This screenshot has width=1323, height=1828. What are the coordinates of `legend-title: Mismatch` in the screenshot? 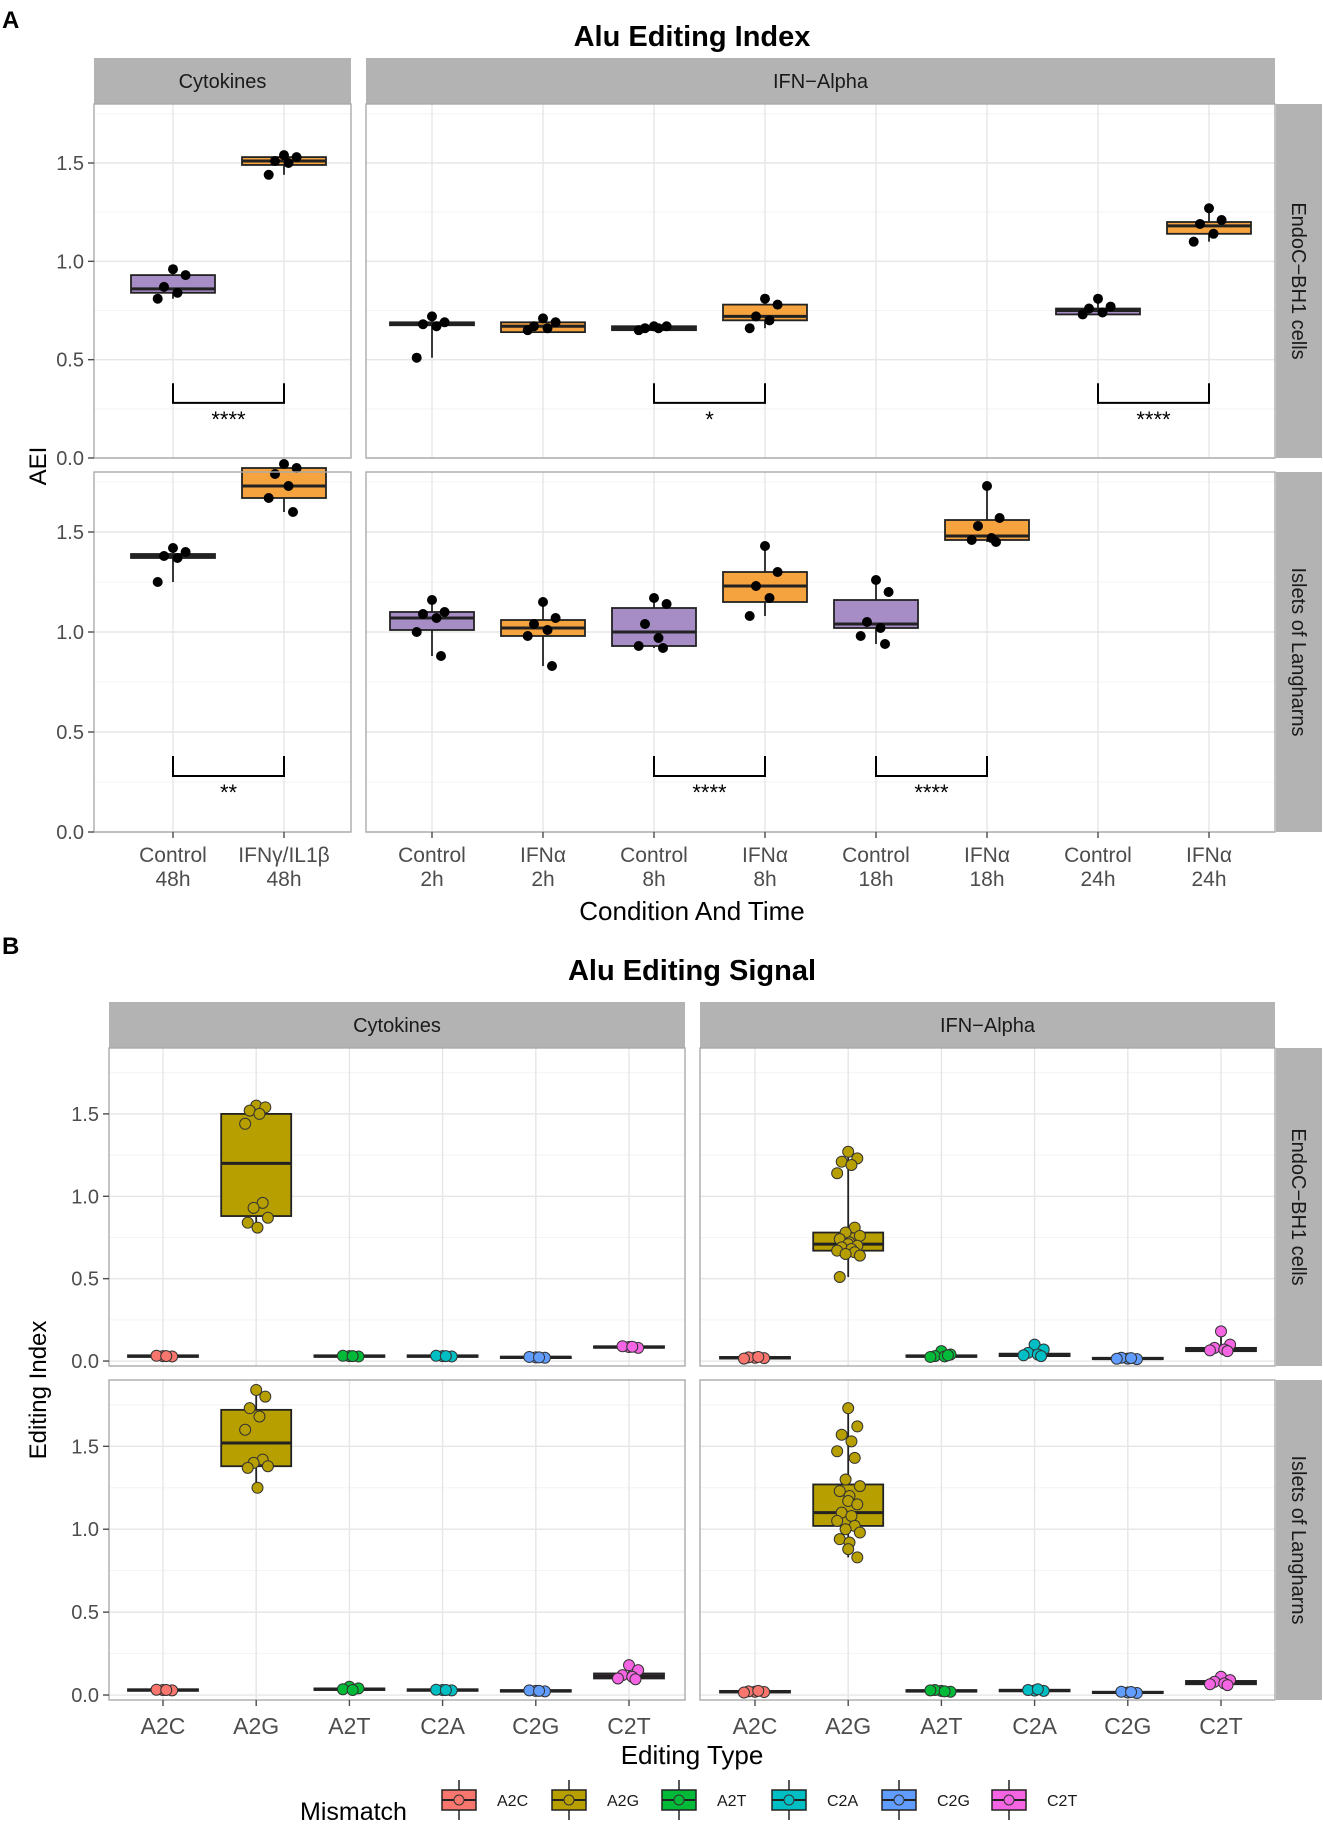 It's located at (353, 1812).